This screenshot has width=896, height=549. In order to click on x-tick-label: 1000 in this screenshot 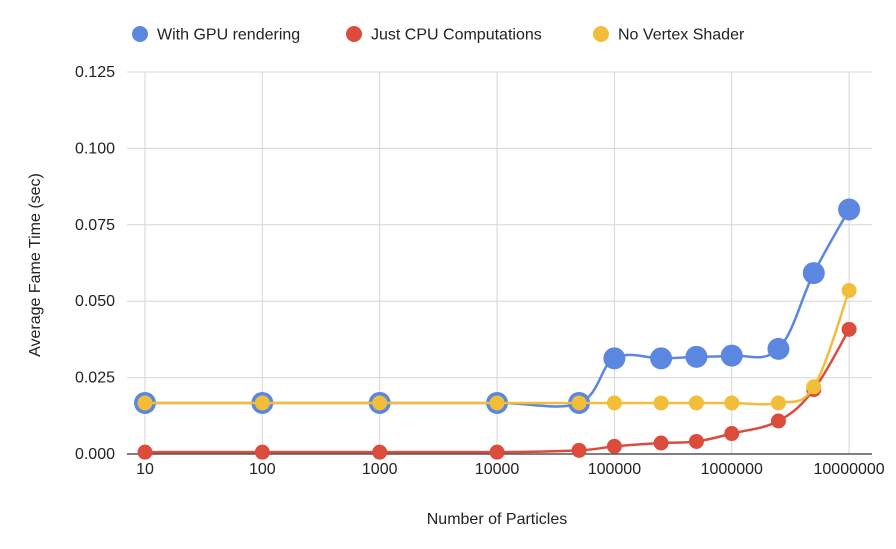, I will do `click(380, 469)`.